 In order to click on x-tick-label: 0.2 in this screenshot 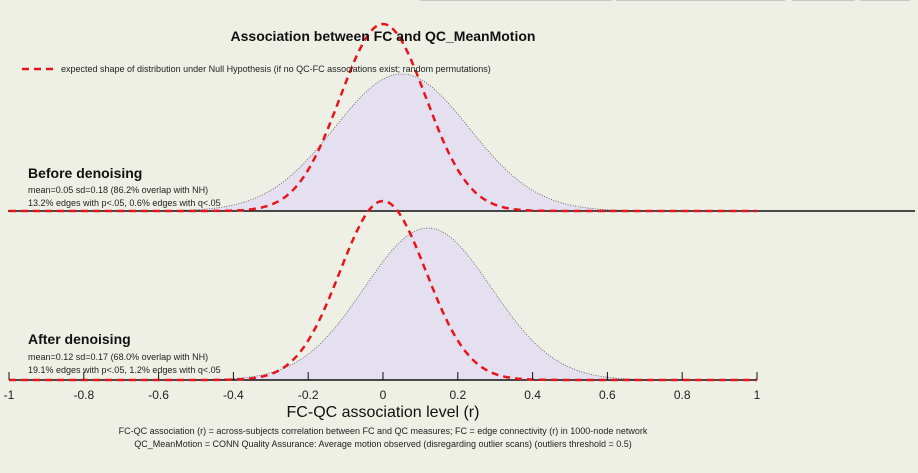, I will do `click(457, 395)`.